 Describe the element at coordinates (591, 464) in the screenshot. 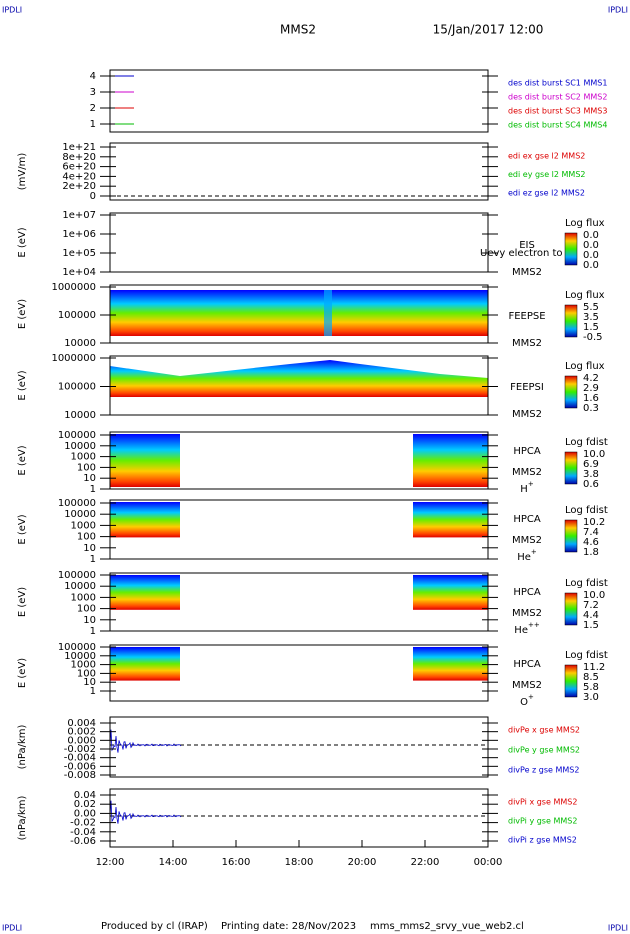

I see `colorbar-tick-label: 6.9` at that location.